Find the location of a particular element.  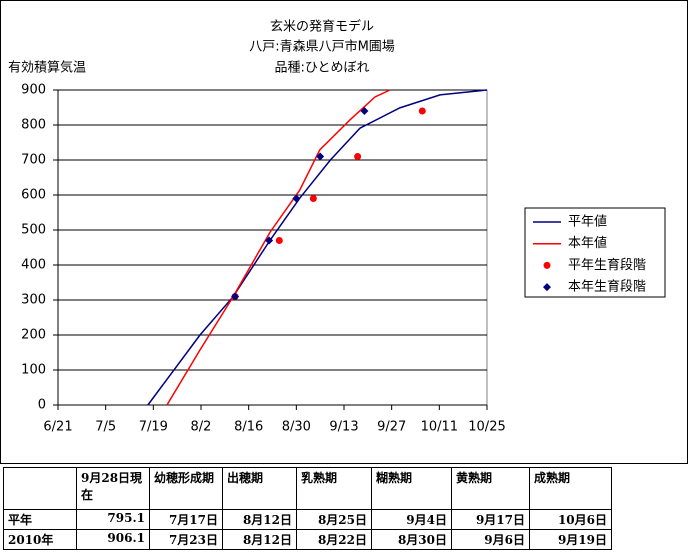

legend-label: 本年生育段階 is located at coordinates (607, 287).